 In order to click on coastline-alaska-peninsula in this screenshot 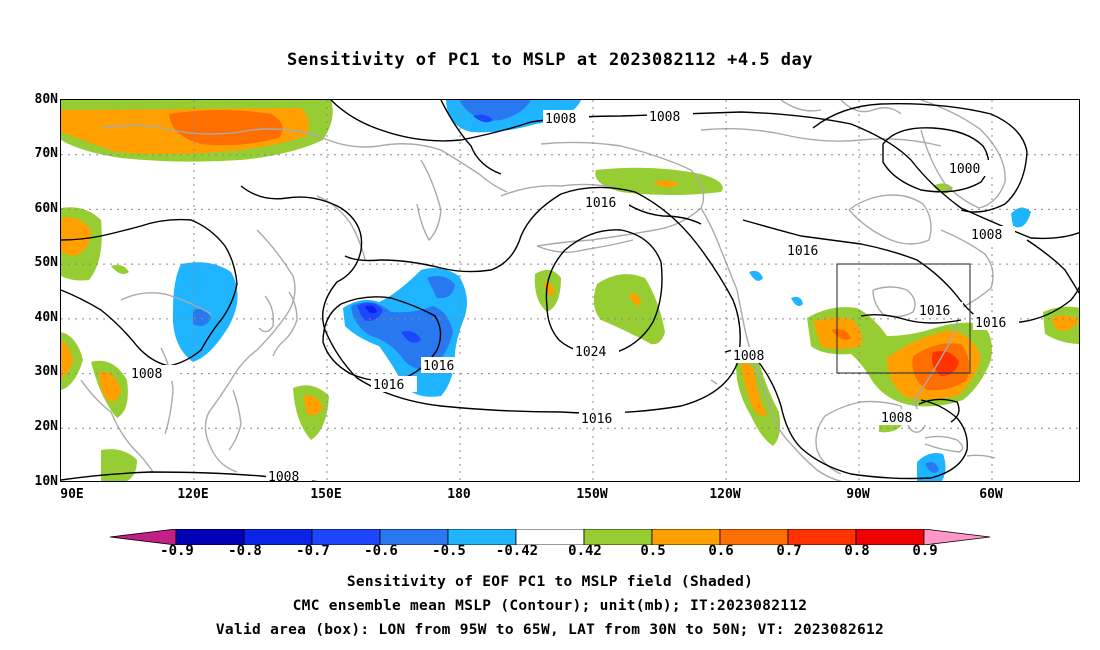, I will do `click(585, 246)`.